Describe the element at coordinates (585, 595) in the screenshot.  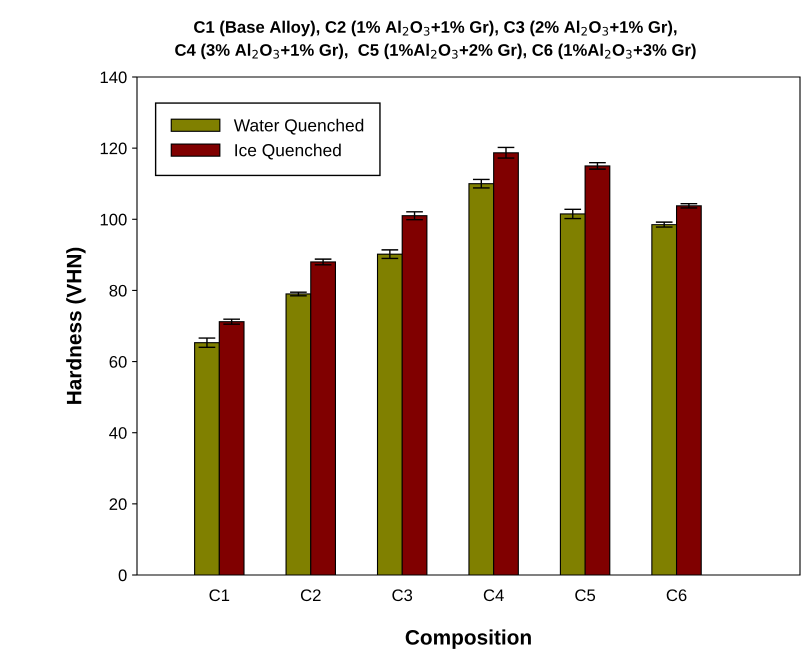
I see `x-tick-label: C5` at that location.